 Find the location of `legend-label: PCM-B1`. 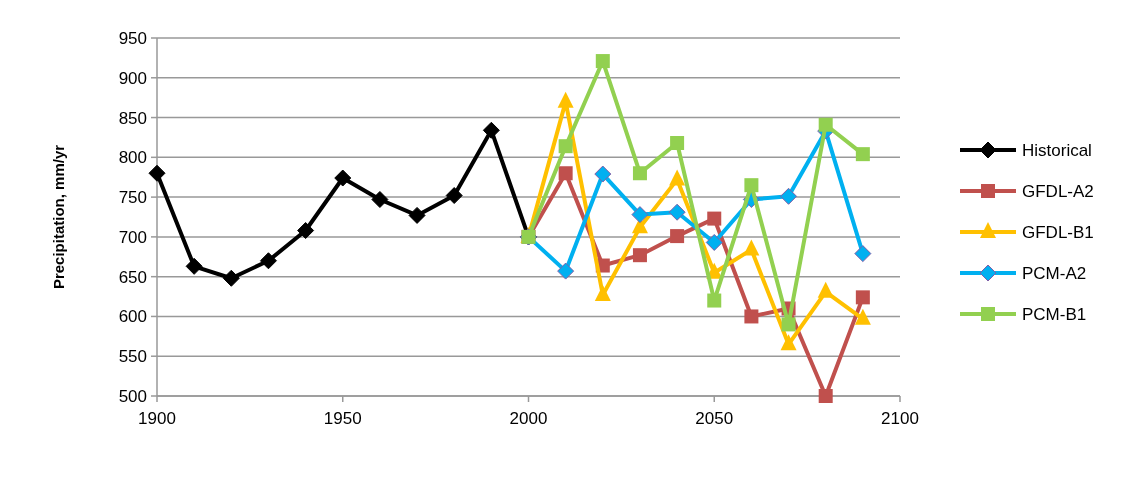

legend-label: PCM-B1 is located at coordinates (1054, 314).